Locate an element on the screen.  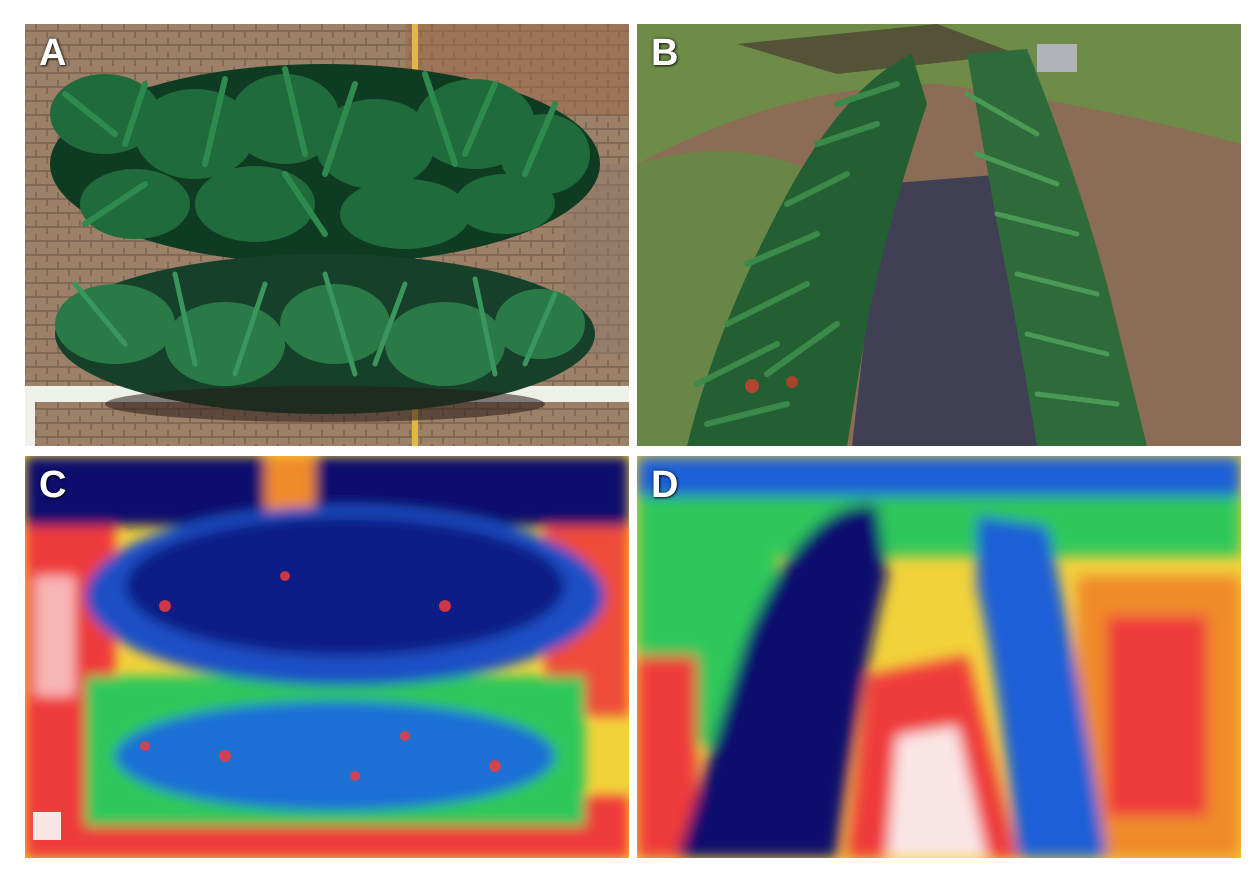
panel-label-a: A is located at coordinates (53, 53).